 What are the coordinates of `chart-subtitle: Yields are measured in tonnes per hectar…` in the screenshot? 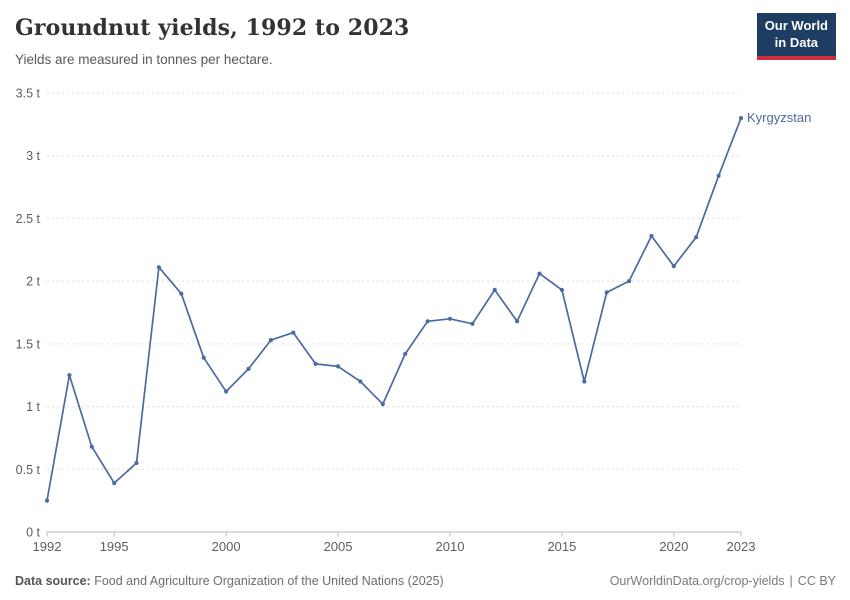 It's located at (144, 59).